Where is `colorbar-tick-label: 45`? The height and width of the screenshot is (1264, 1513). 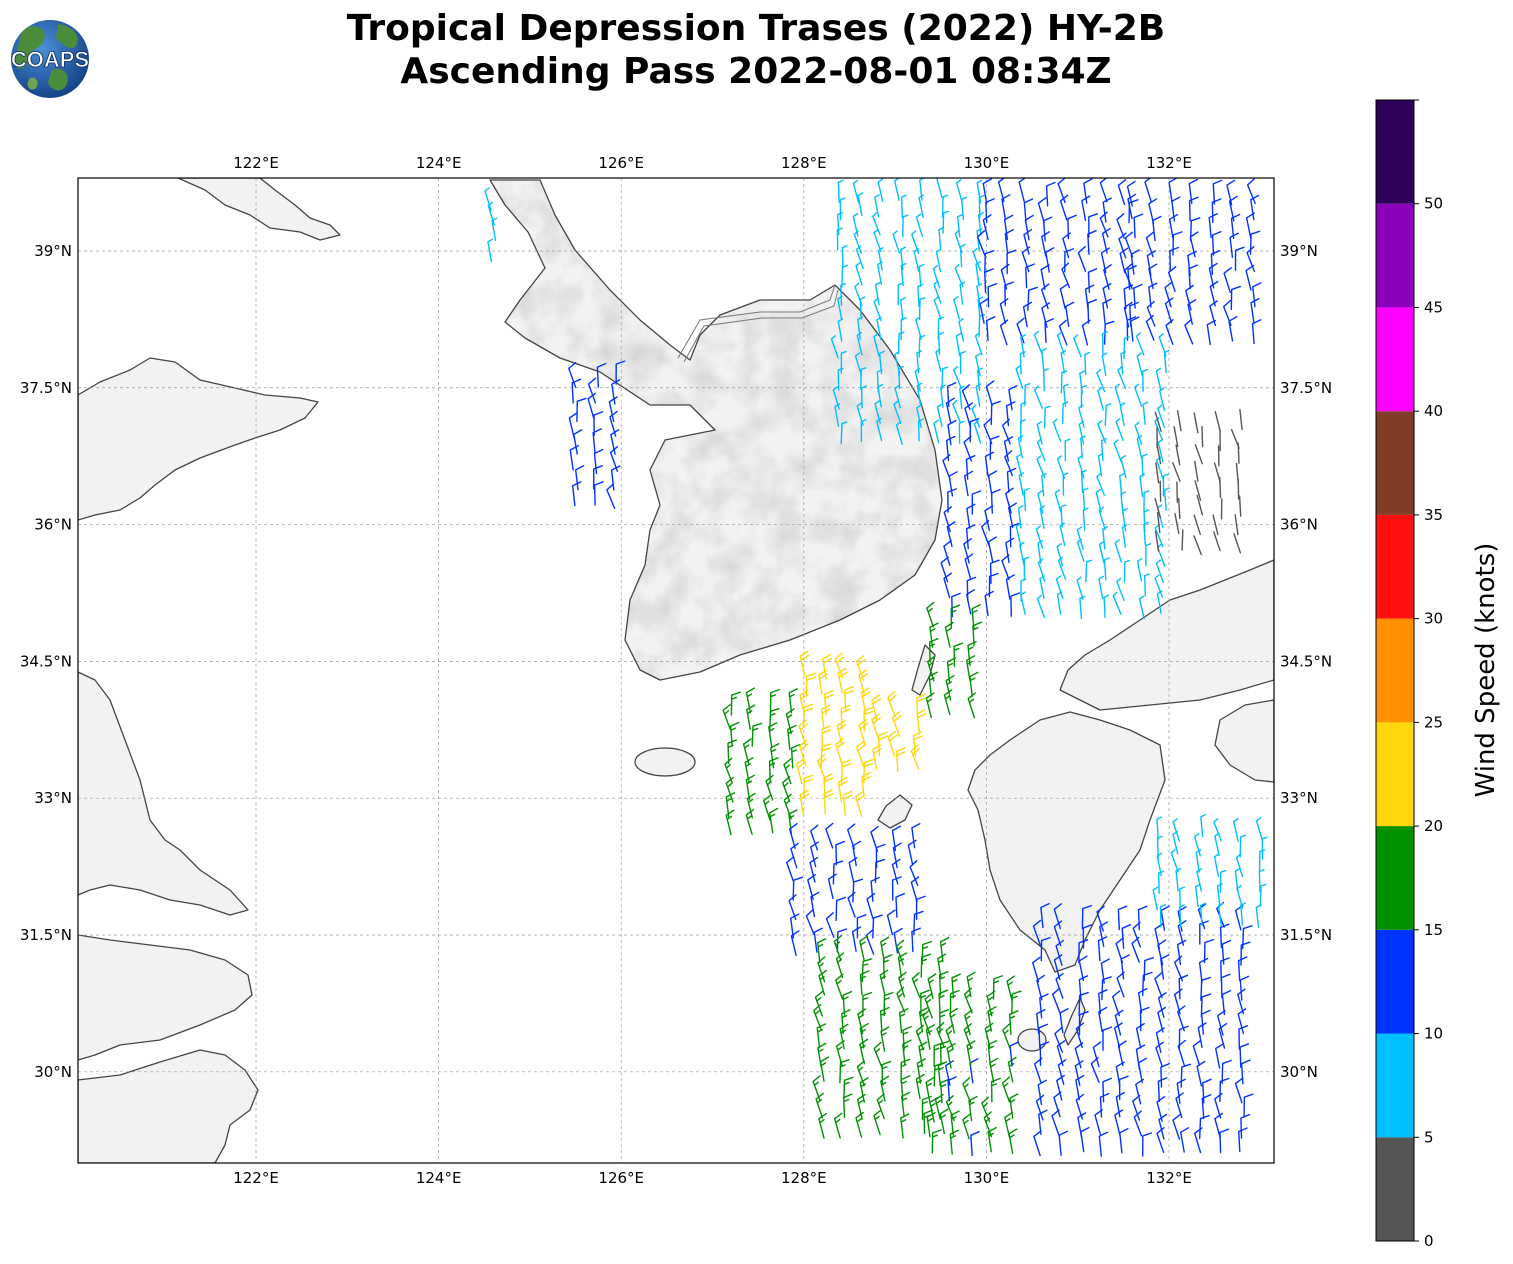
colorbar-tick-label: 45 is located at coordinates (1433, 307).